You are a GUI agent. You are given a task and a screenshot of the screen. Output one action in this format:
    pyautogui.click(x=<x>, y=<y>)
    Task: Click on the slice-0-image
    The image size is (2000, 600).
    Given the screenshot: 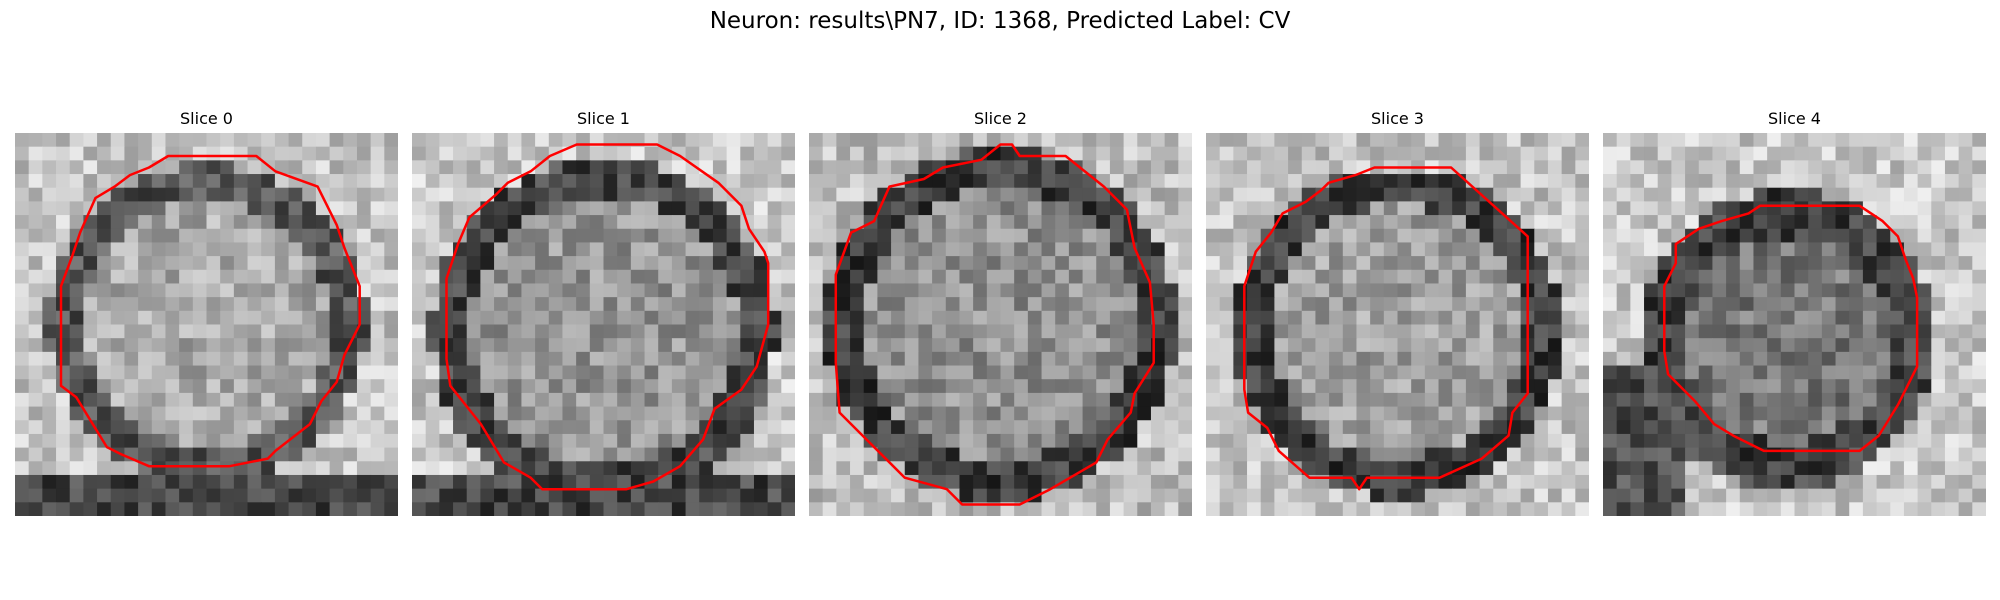 What is the action you would take?
    pyautogui.click(x=206, y=324)
    